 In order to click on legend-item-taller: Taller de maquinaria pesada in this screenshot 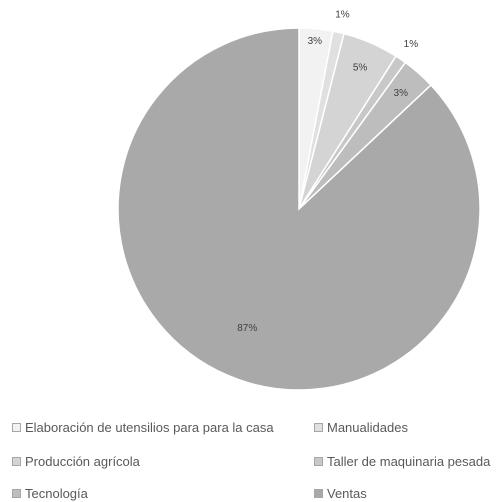, I will do `click(402, 461)`.